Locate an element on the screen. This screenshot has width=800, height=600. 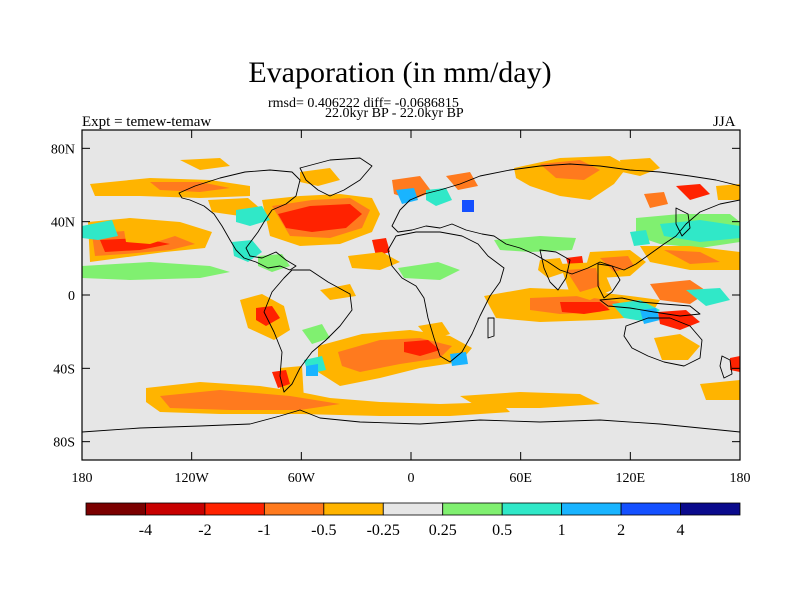
lon-tick-label: 60W is located at coordinates (302, 478).